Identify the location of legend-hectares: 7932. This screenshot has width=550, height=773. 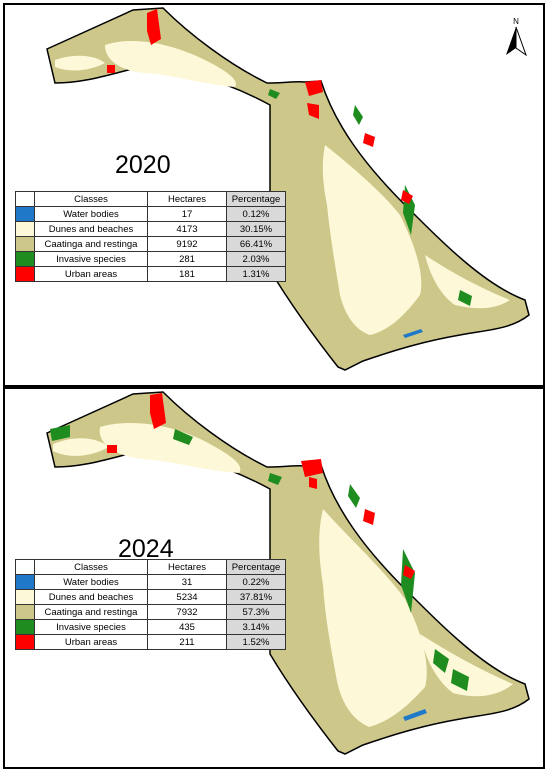
(187, 612).